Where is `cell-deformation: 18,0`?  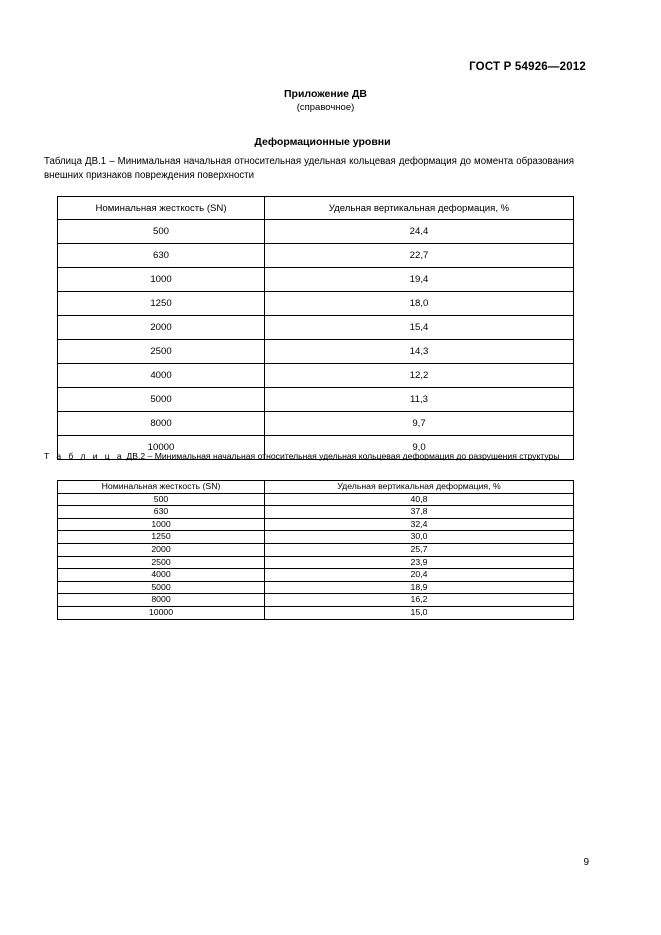
cell-deformation: 18,0 is located at coordinates (419, 303).